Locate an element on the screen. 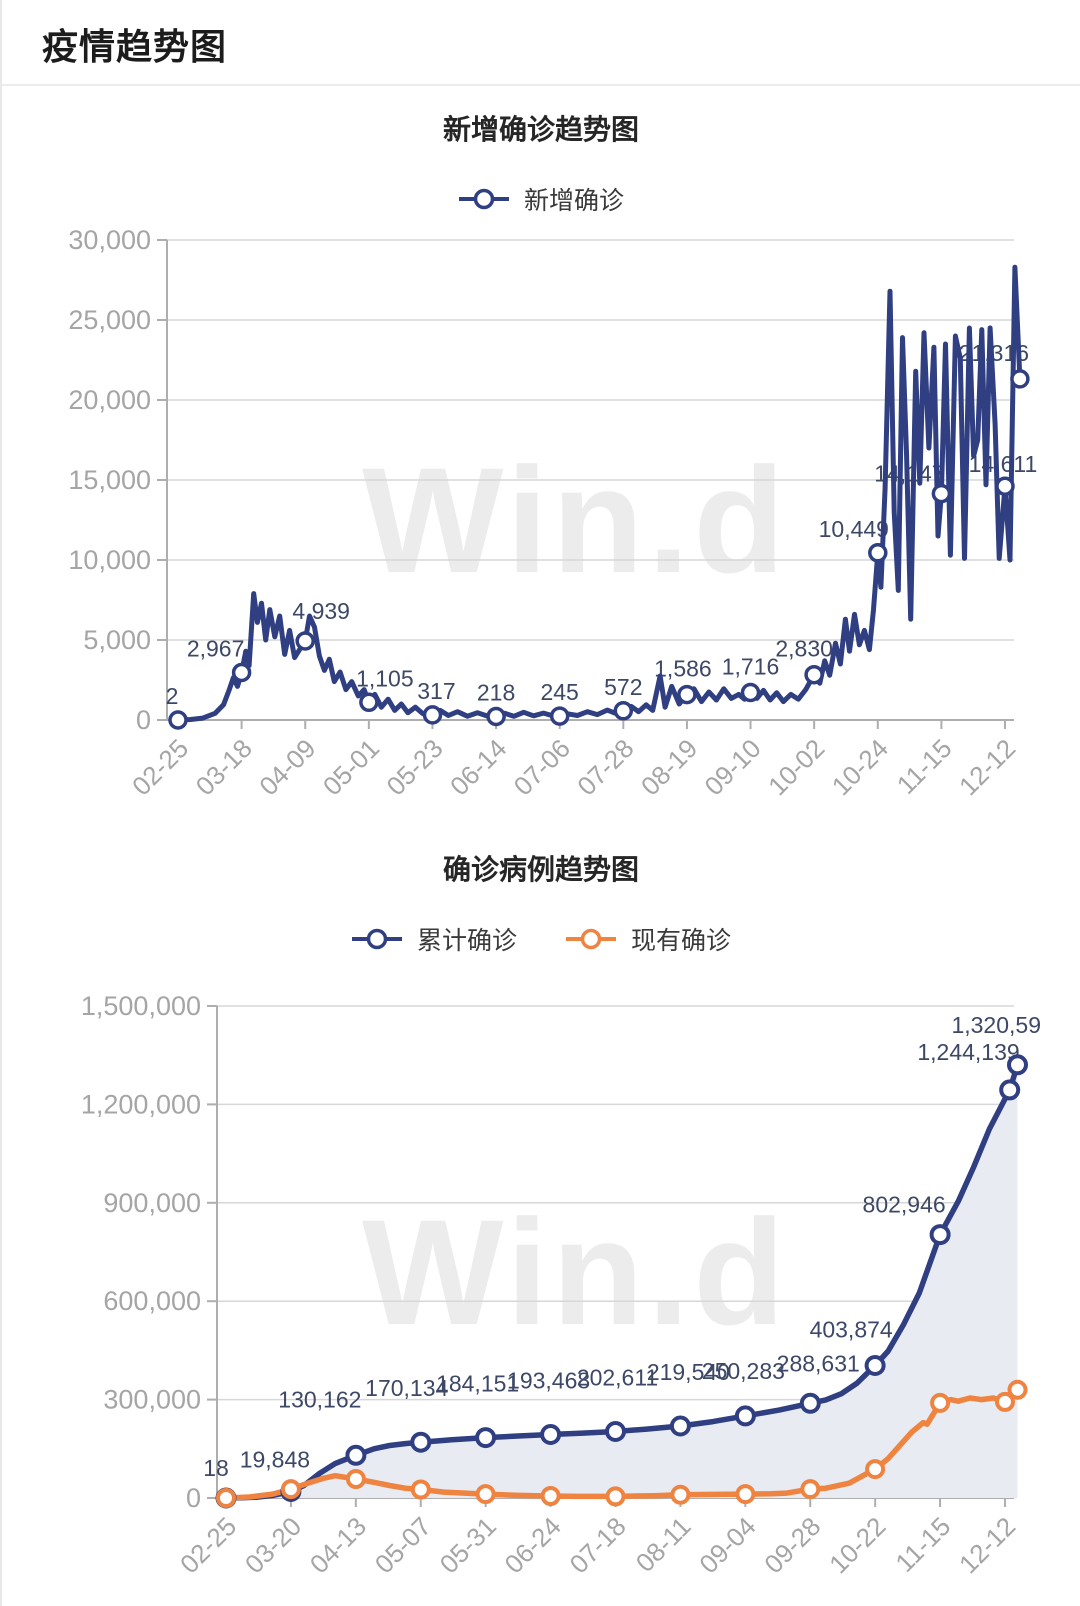  svg-text: 1,200,000 is located at coordinates (141, 1104).